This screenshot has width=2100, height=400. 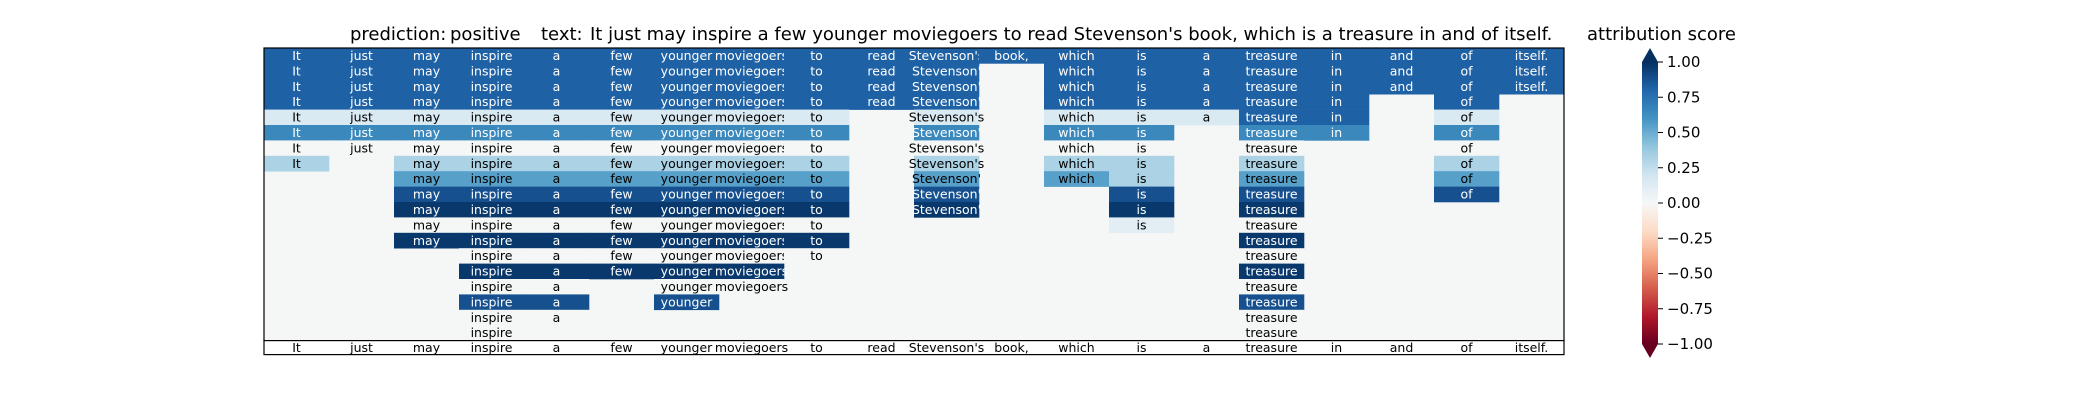 I want to click on heatmap-cell-label: just, so click(x=361, y=86).